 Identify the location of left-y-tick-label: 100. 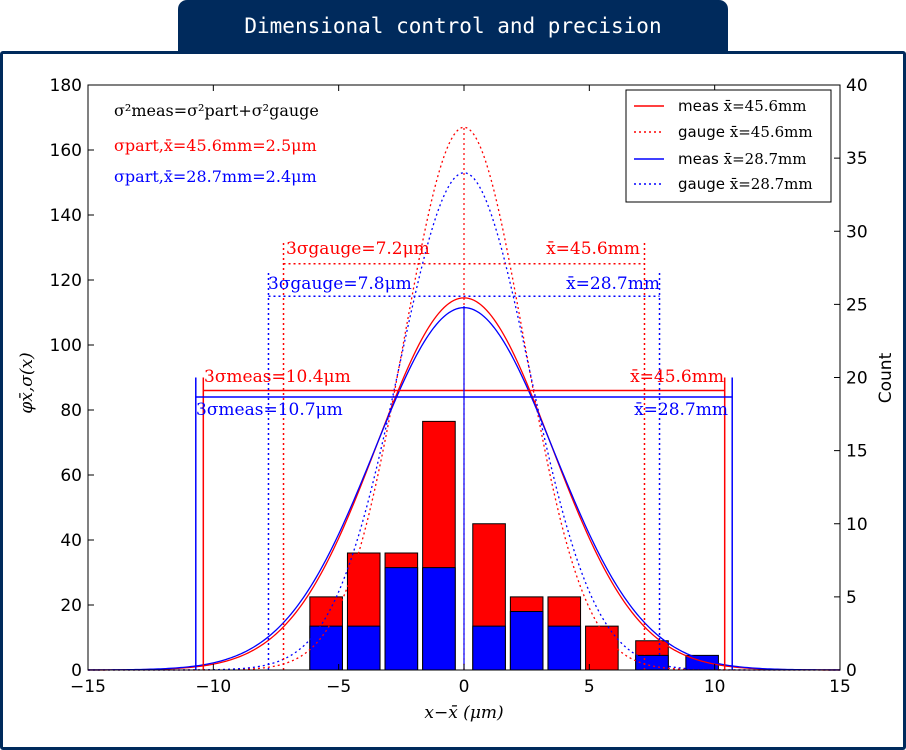
(66, 346).